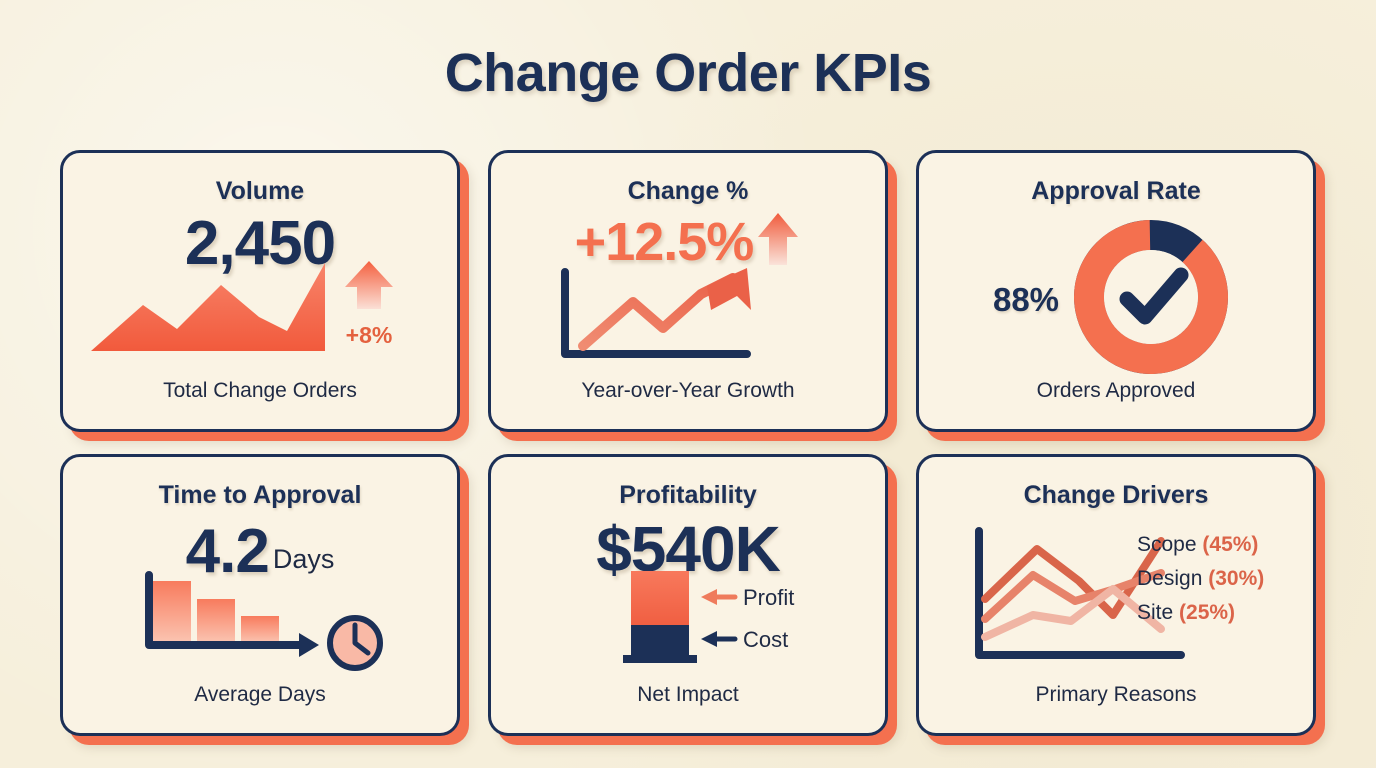 Image resolution: width=1376 pixels, height=768 pixels. What do you see at coordinates (768, 597) in the screenshot?
I see `profit-label: Profit` at bounding box center [768, 597].